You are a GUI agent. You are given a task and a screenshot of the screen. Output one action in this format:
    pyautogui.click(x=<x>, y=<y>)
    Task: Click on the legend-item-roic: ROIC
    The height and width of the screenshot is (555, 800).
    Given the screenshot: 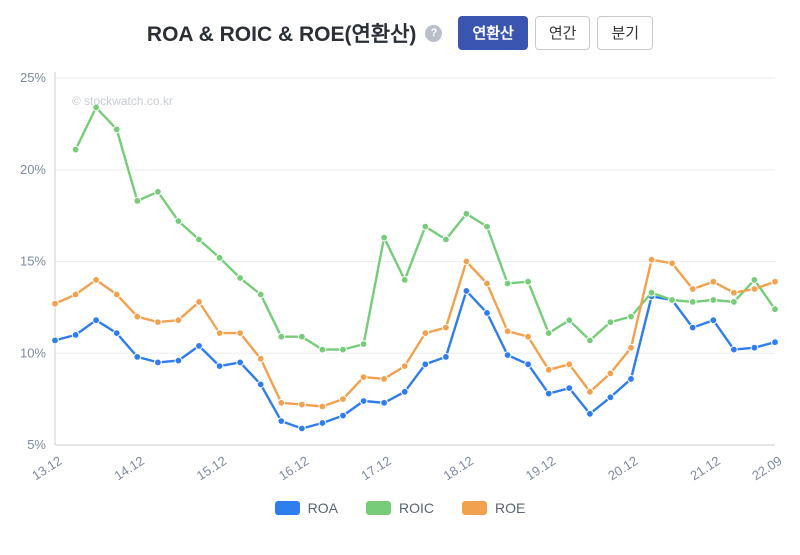 What is the action you would take?
    pyautogui.click(x=400, y=508)
    